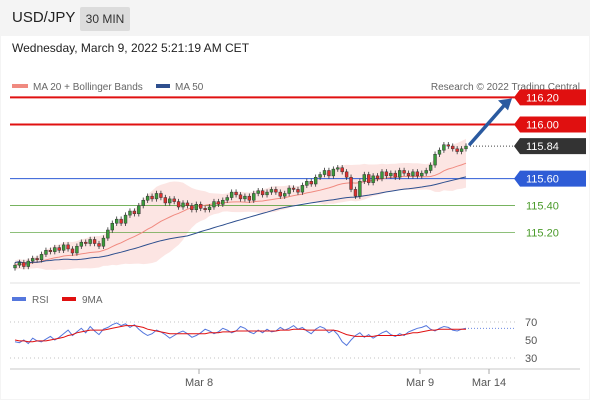 This screenshot has width=590, height=400. Describe the element at coordinates (487, 124) in the screenshot. I see `projection-arrow-shaft` at that location.